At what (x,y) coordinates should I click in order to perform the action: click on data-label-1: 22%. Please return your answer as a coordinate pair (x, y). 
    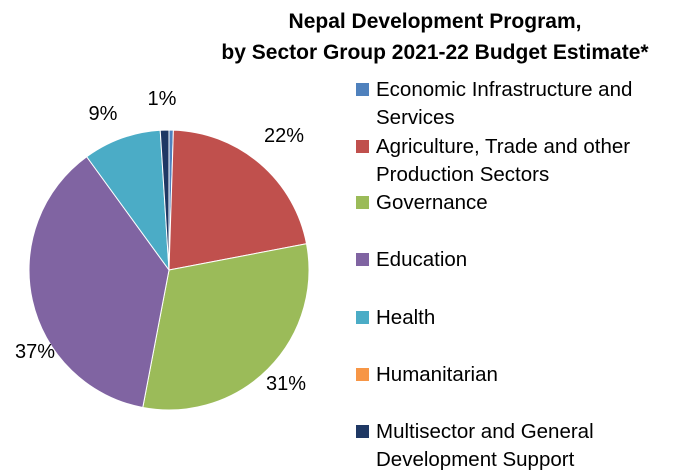
    Looking at the image, I should click on (284, 136).